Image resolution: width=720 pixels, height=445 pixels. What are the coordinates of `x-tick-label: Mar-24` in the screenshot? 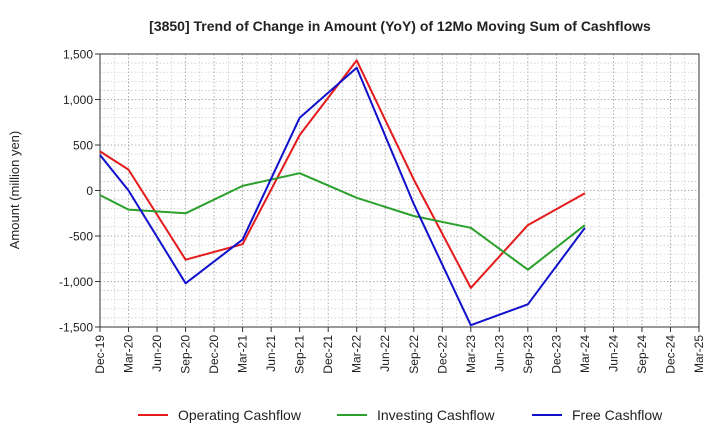 It's located at (585, 354).